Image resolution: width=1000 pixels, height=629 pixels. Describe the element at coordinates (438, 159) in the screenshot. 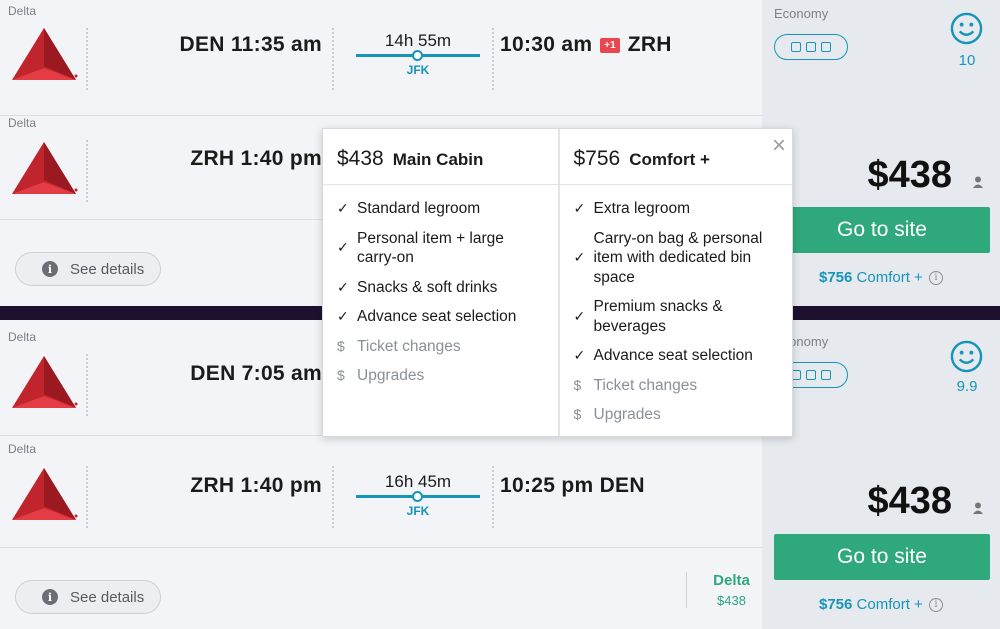

I see `fare-name: Main Cabin` at that location.